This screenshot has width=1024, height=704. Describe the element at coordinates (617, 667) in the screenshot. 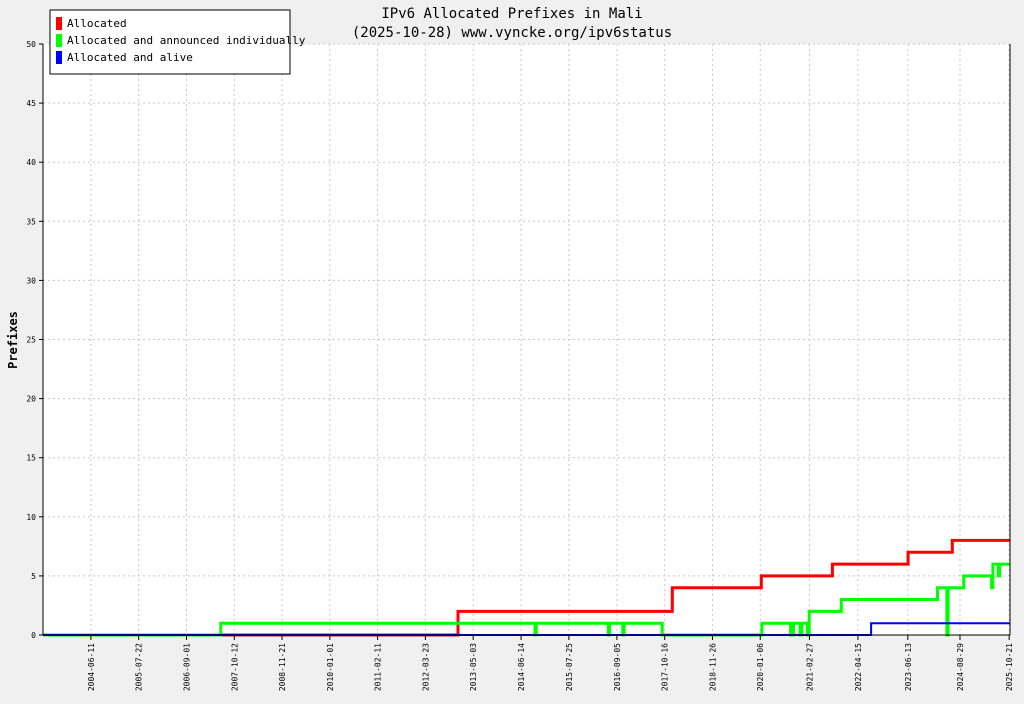

I see `x-tick-label: 2016-09-05` at that location.